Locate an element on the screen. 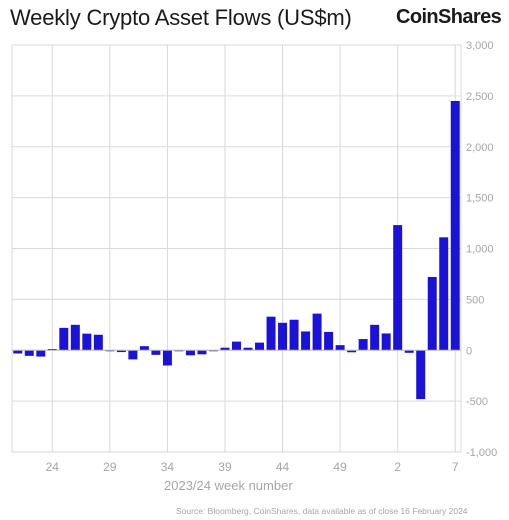  y-tick-label: 0 is located at coordinates (469, 351).